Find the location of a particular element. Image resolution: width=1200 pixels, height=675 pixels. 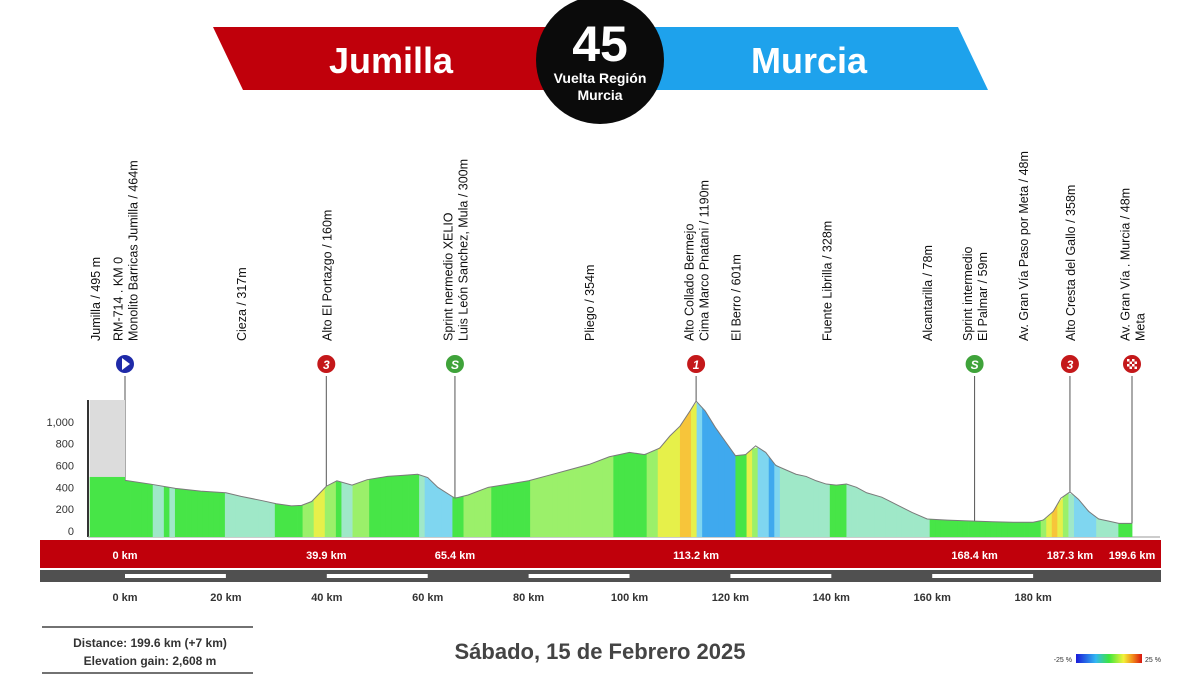

y-tick-label: 200 is located at coordinates (65, 510).